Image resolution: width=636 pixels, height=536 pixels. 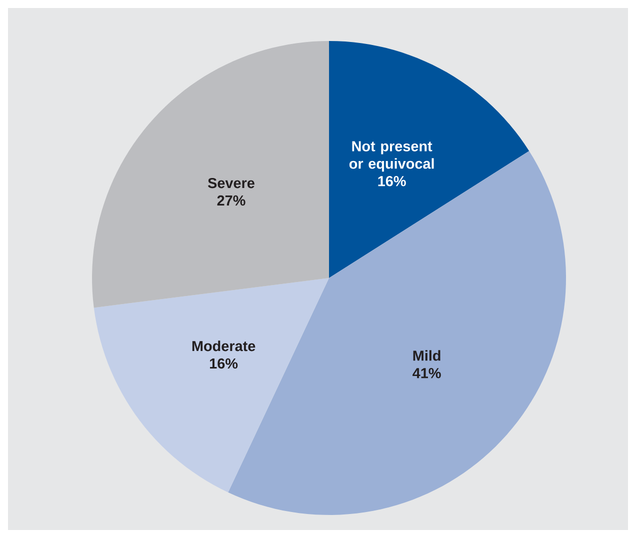 I want to click on slice-label: Moderate, so click(x=224, y=346).